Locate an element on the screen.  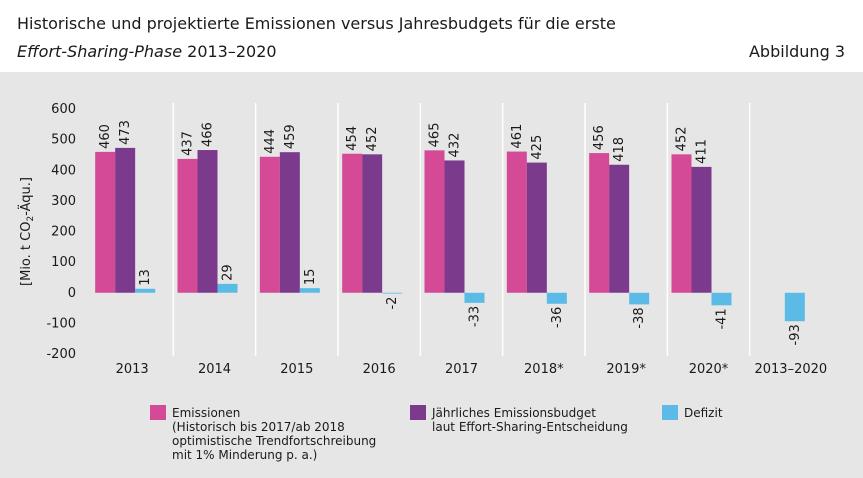
x-tick-label: 2016 is located at coordinates (379, 369).